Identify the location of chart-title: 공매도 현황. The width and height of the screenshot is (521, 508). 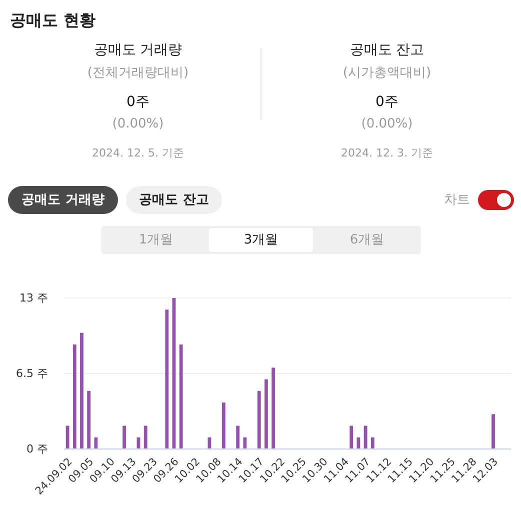
(53, 20).